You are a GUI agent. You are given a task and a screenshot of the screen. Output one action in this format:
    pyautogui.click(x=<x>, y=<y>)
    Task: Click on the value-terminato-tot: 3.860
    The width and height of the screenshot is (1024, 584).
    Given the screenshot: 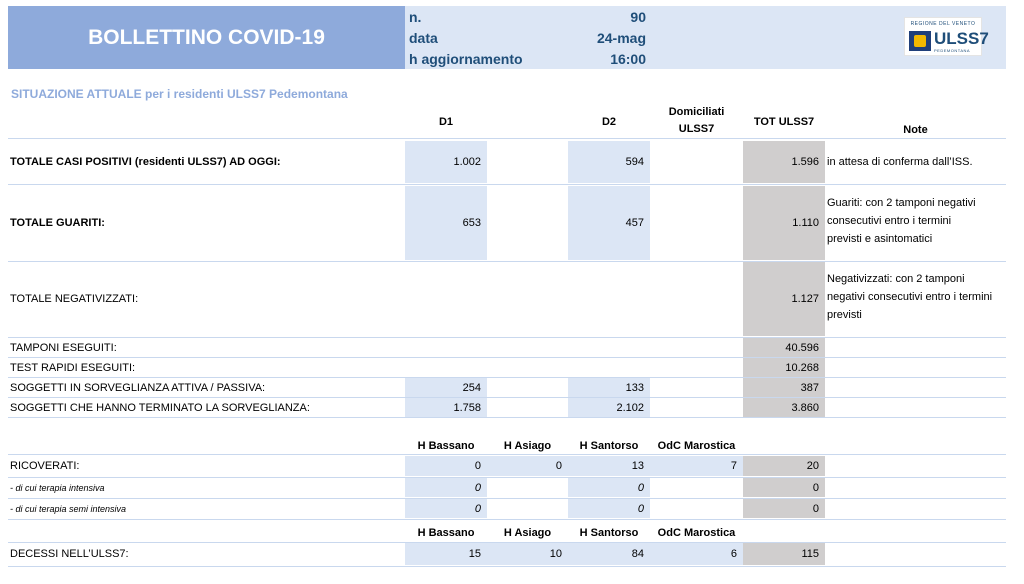 What is the action you would take?
    pyautogui.click(x=805, y=407)
    